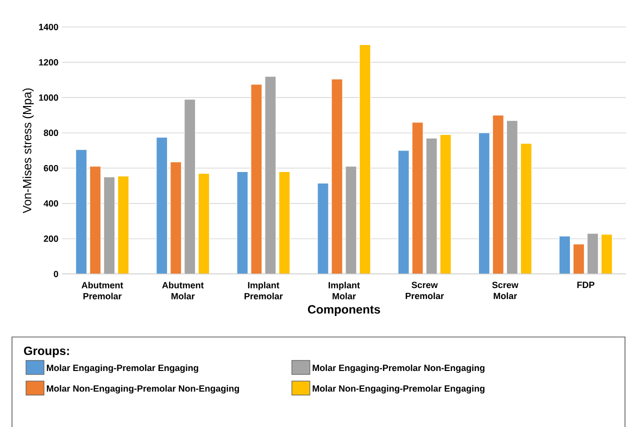 Image resolution: width=629 pixels, height=427 pixels. Describe the element at coordinates (46, 352) in the screenshot. I see `legend-title: Groups:` at that location.